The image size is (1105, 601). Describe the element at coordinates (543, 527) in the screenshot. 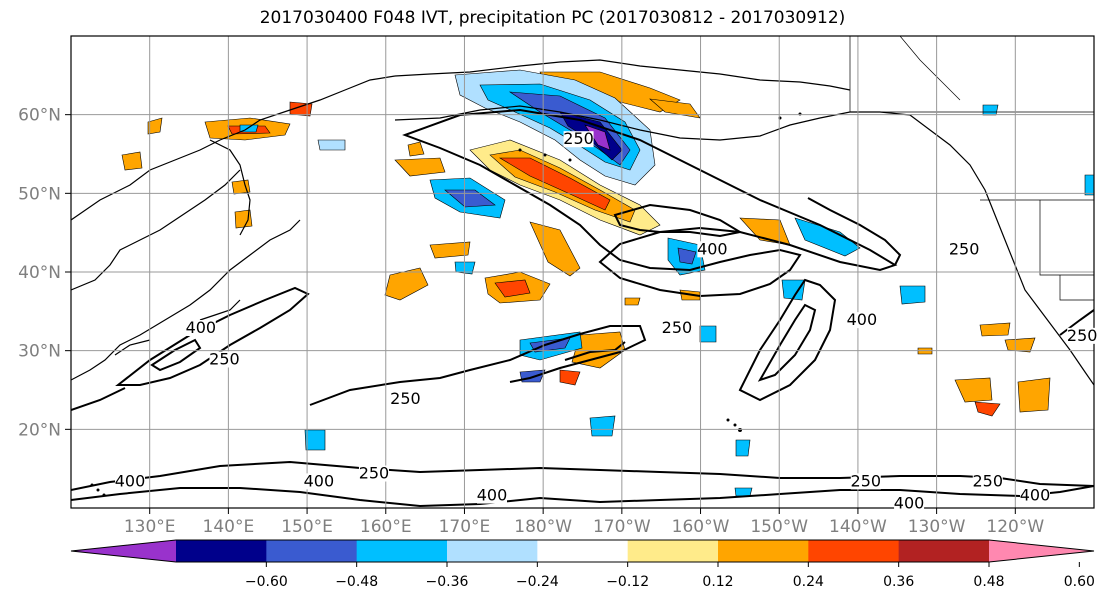

I see `x-tick-label: 180°W` at that location.